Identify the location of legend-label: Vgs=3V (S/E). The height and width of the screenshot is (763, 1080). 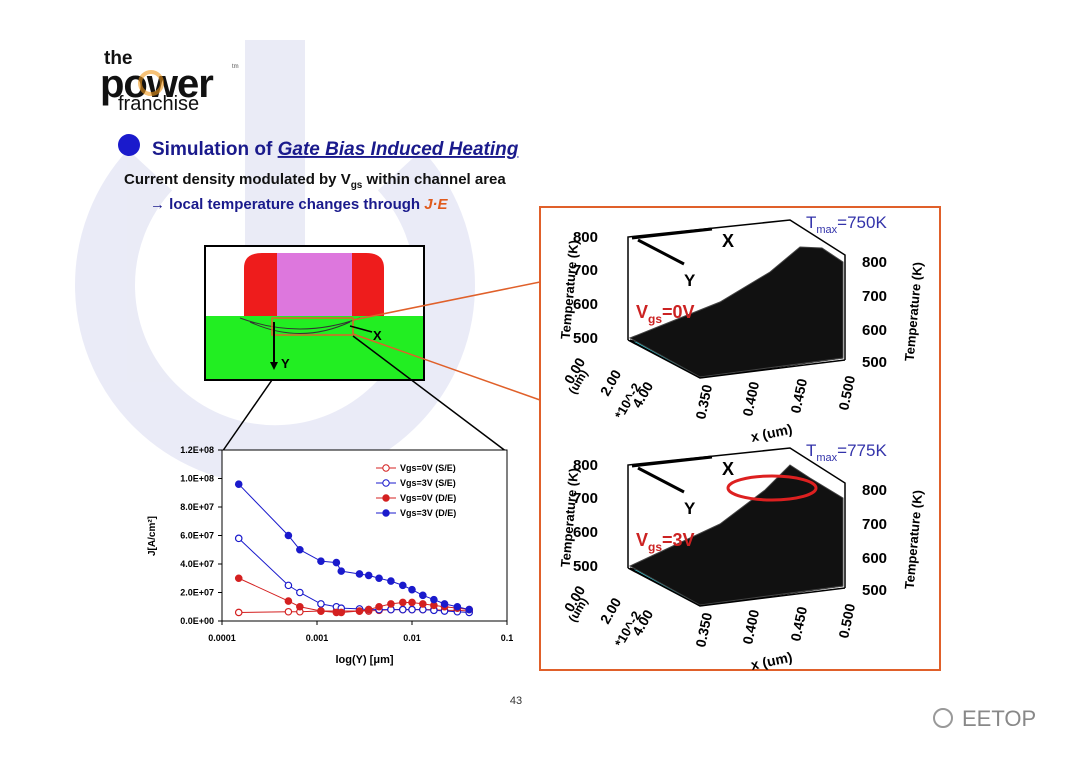
(428, 483).